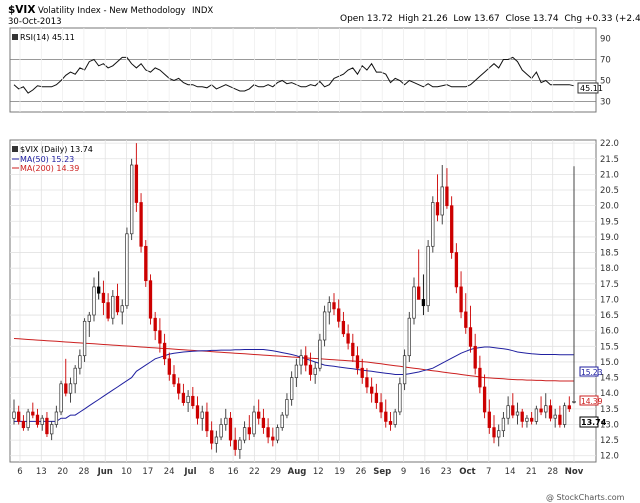 Image resolution: width=640 pixels, height=503 pixels. Describe the element at coordinates (189, 472) in the screenshot. I see `x-tick-label: Jul` at that location.